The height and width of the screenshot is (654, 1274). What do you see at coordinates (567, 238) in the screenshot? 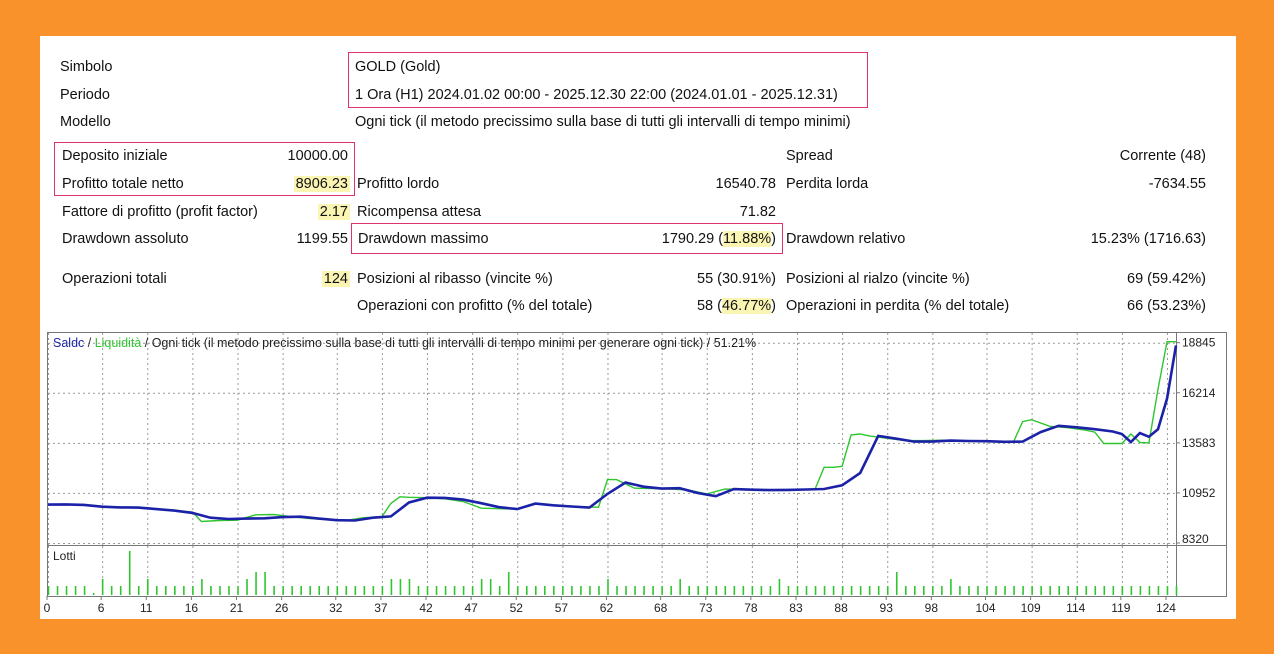
I see `max-drawdown-highlight-box` at bounding box center [567, 238].